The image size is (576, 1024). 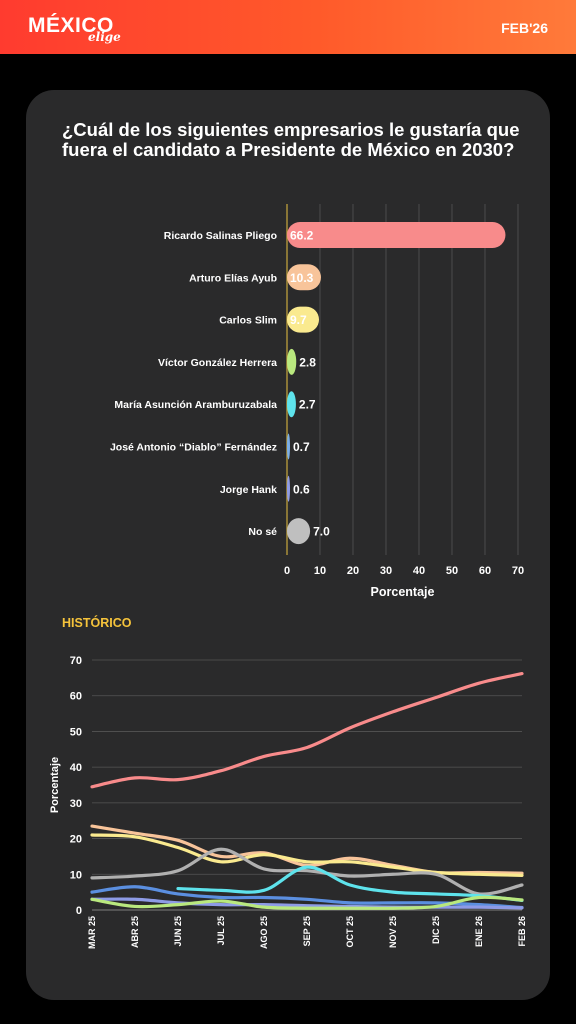 I want to click on bar-category-label: Arturo Elías Ayub, so click(x=233, y=278).